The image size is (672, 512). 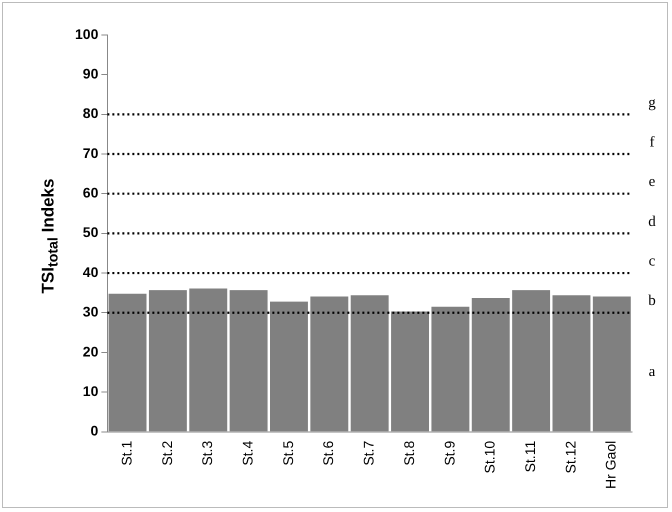 I want to click on y-tick-label: 60, so click(x=90, y=192).